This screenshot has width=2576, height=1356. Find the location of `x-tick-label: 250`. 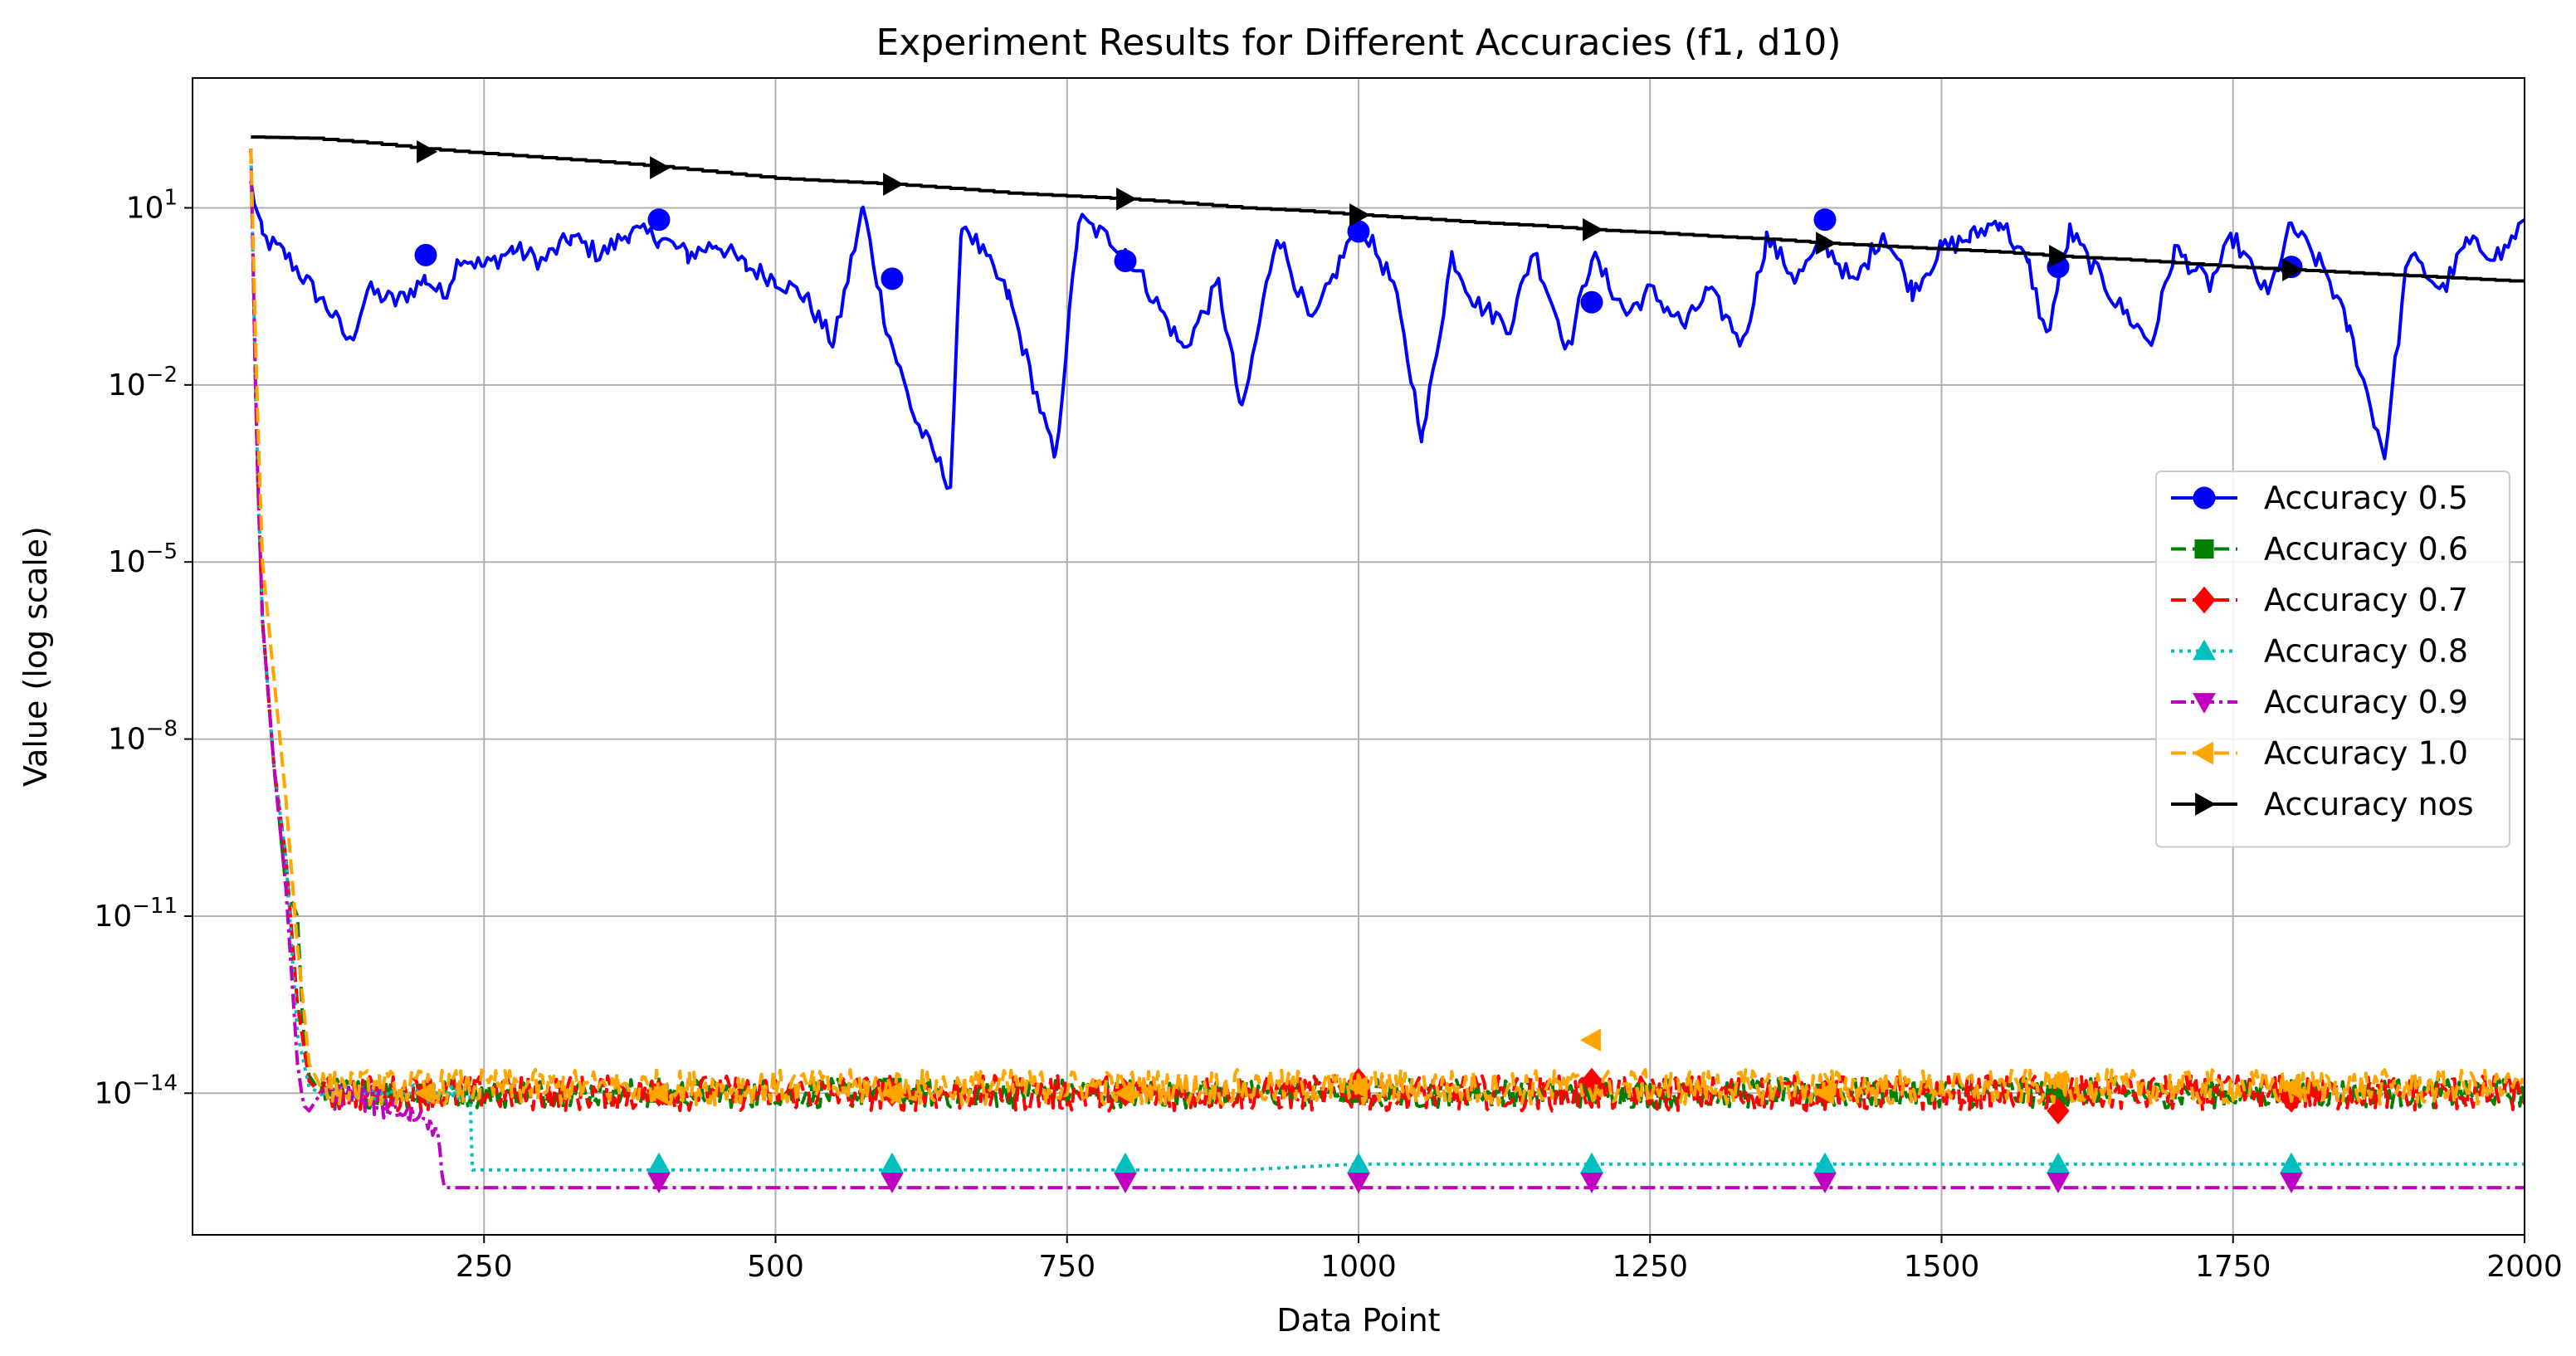

x-tick-label: 250 is located at coordinates (485, 1267).